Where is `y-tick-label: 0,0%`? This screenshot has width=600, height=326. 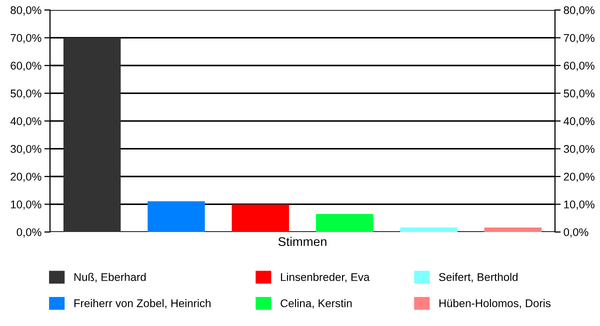 y-tick-label: 0,0% is located at coordinates (29, 233).